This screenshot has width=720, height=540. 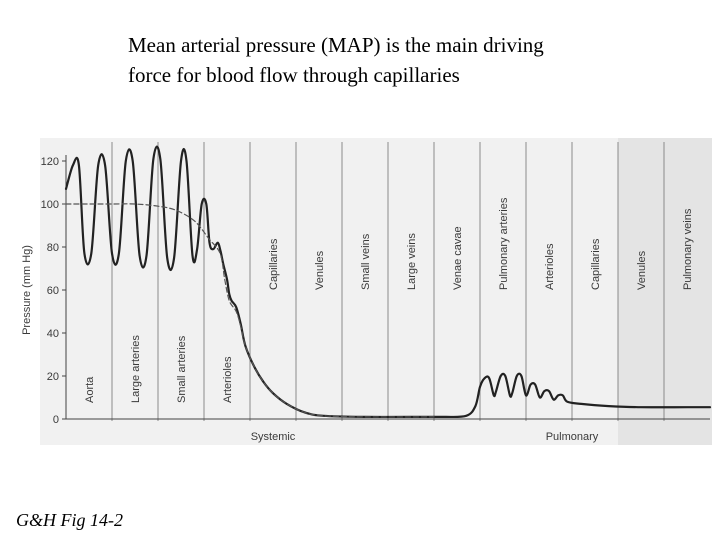 What do you see at coordinates (665, 291) in the screenshot?
I see `chart-panel-shade` at bounding box center [665, 291].